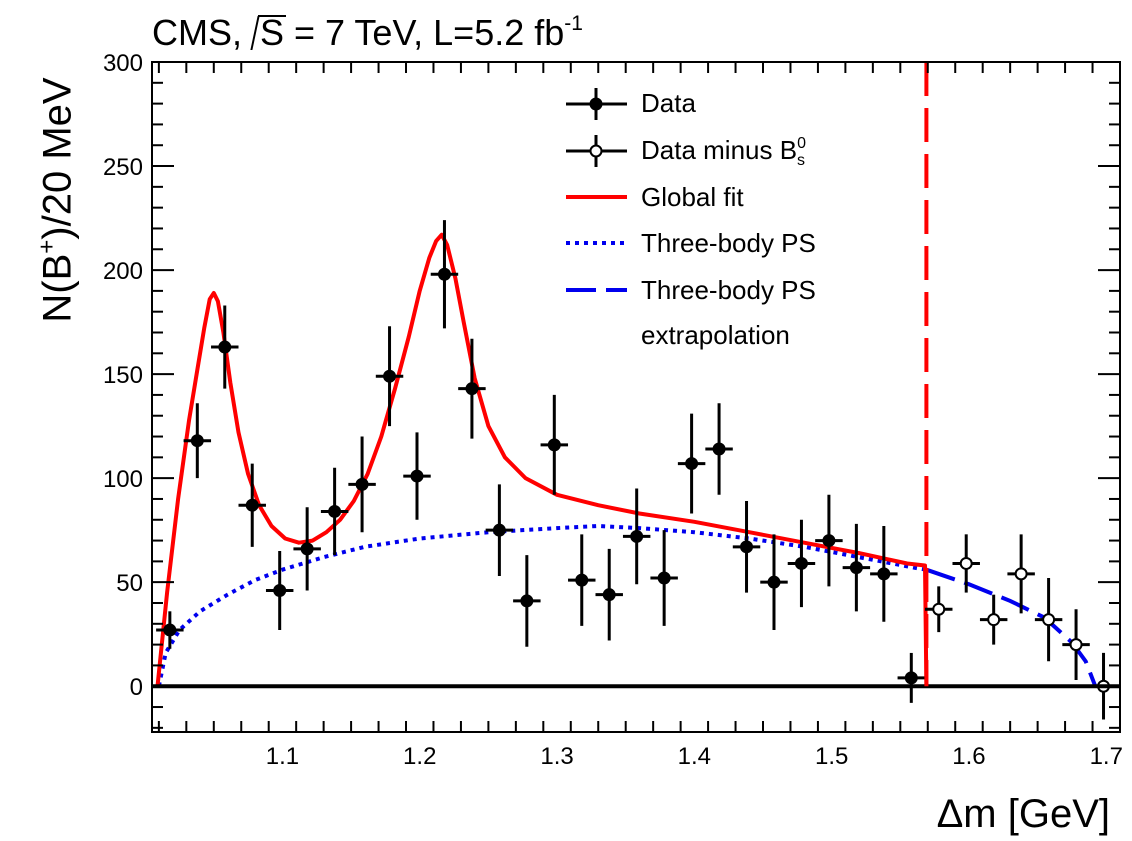  What do you see at coordinates (596, 190) in the screenshot?
I see `legend-markers` at bounding box center [596, 190].